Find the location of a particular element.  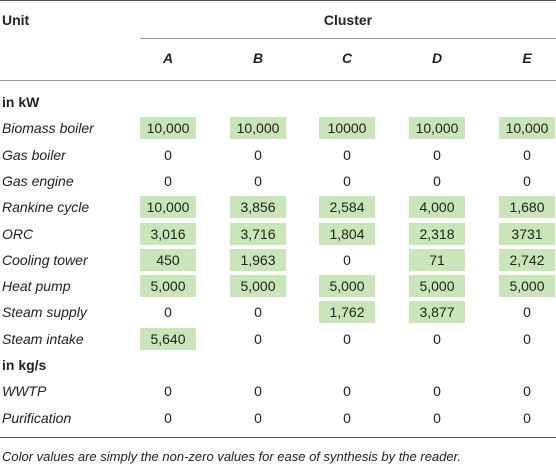

unit-name: Biomass boiler is located at coordinates (48, 128).